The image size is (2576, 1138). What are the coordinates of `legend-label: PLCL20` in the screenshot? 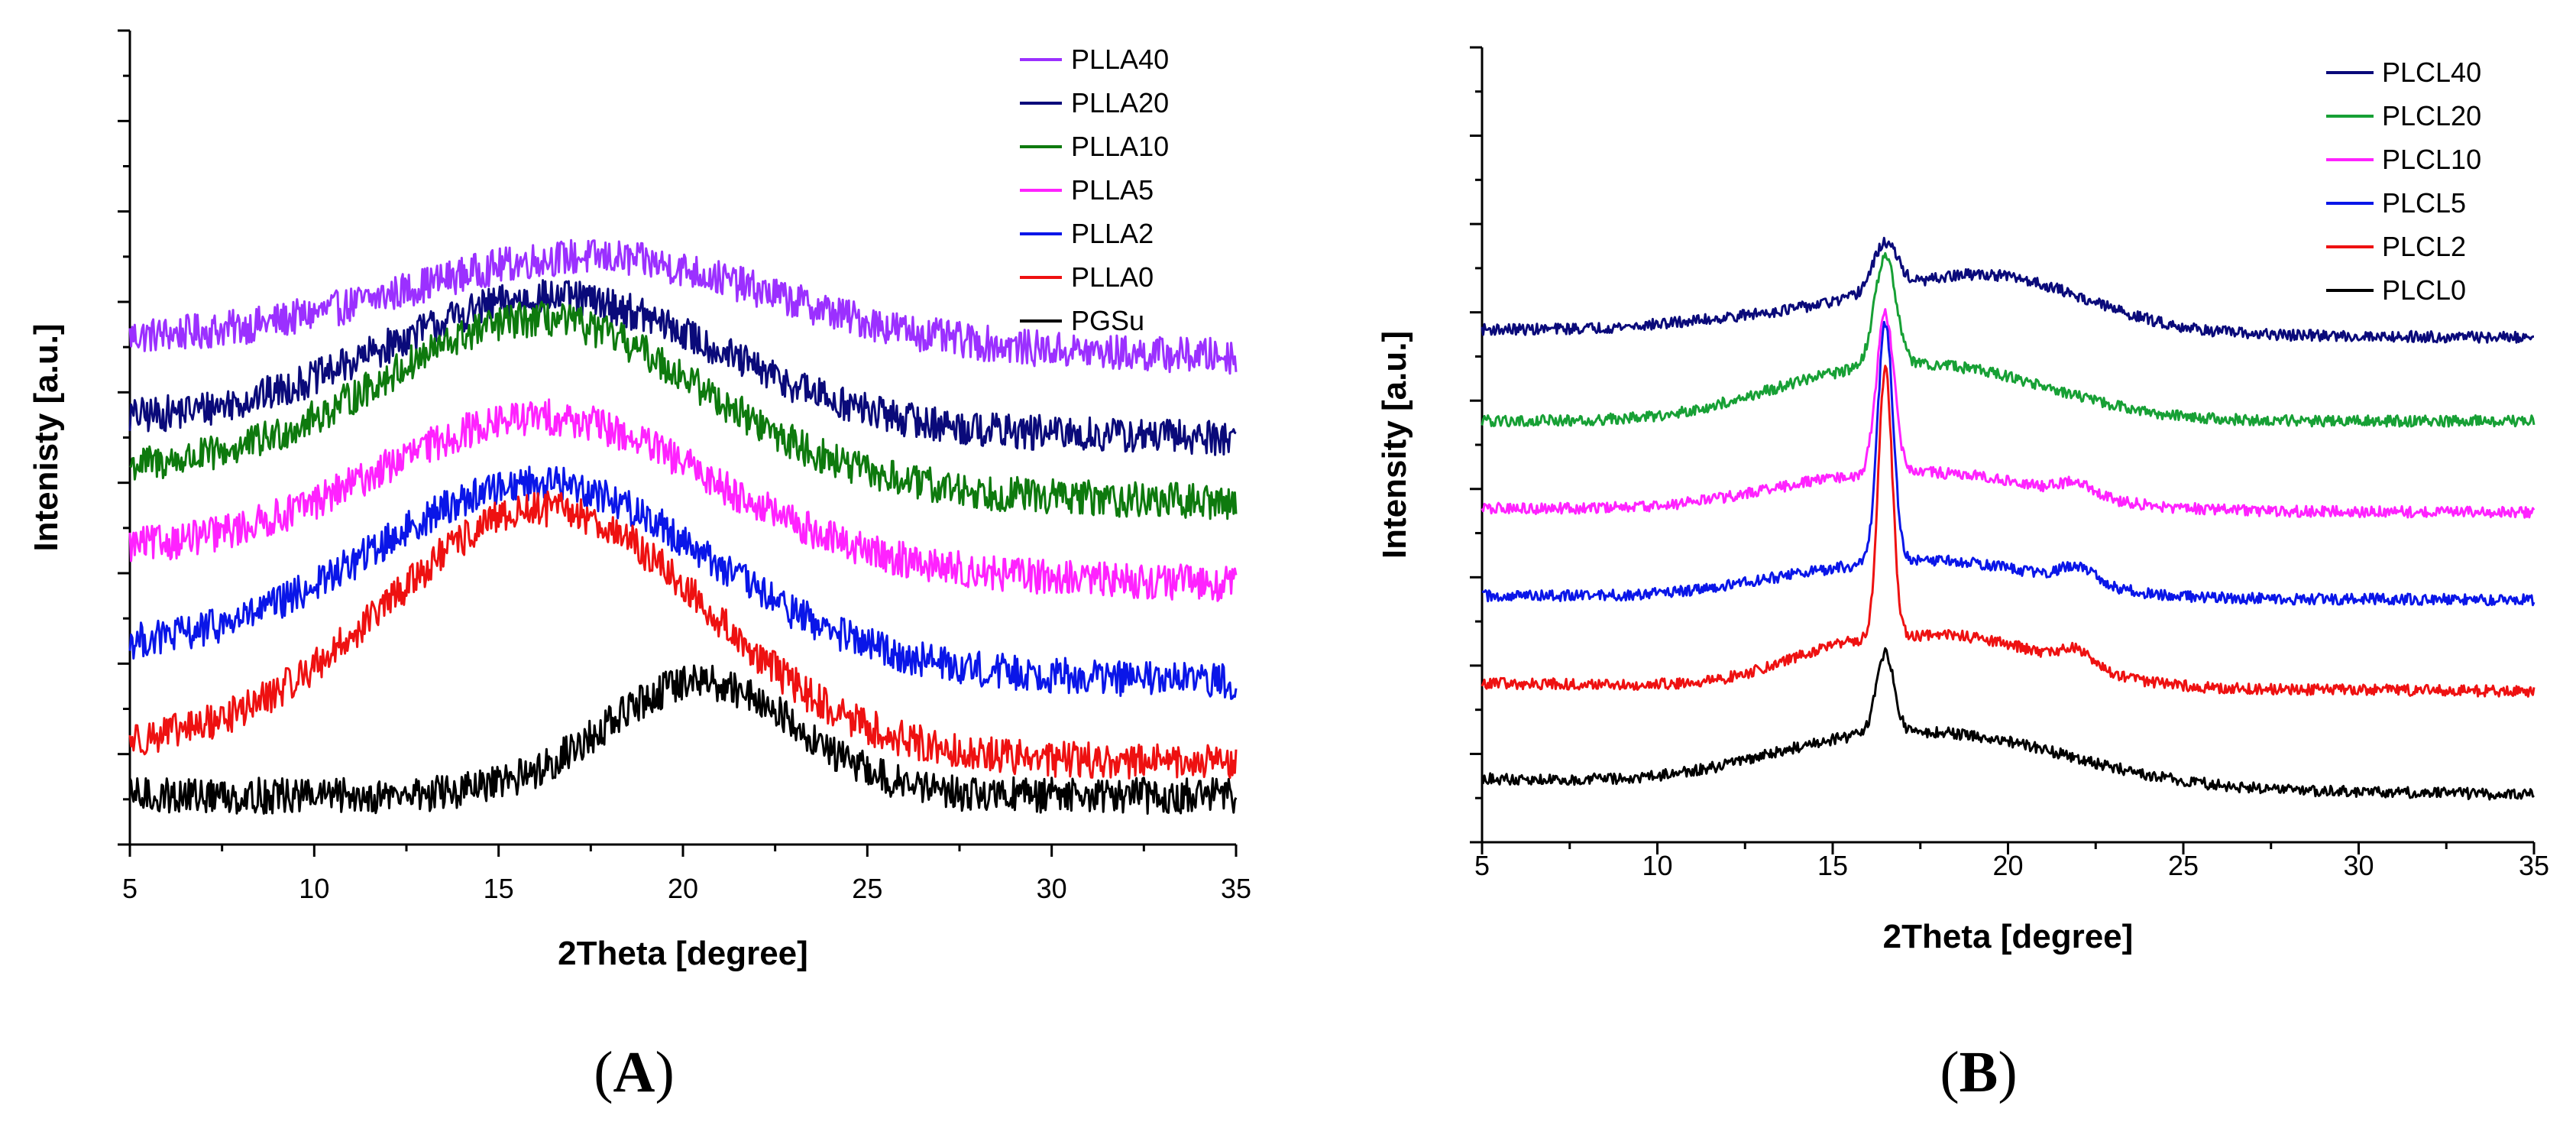 It's located at (2431, 115).